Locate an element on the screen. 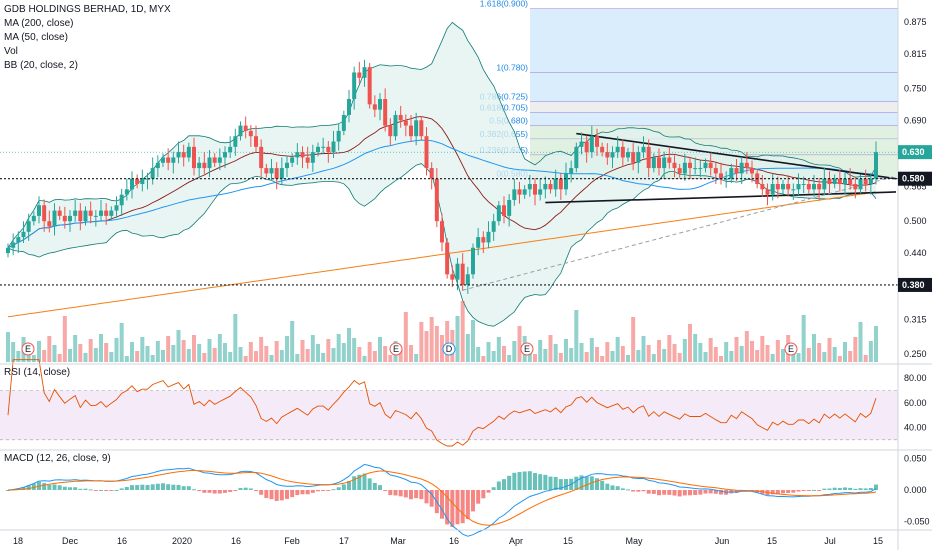 This screenshot has width=932, height=550. time-axis-label: Jun is located at coordinates (722, 541).